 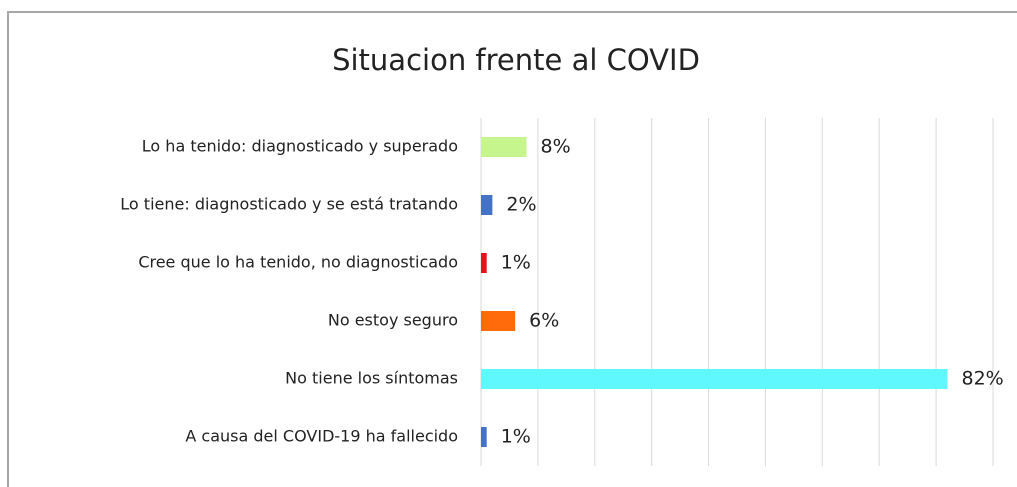 I want to click on y-tick-label: No estoy seguro, so click(x=393, y=320).